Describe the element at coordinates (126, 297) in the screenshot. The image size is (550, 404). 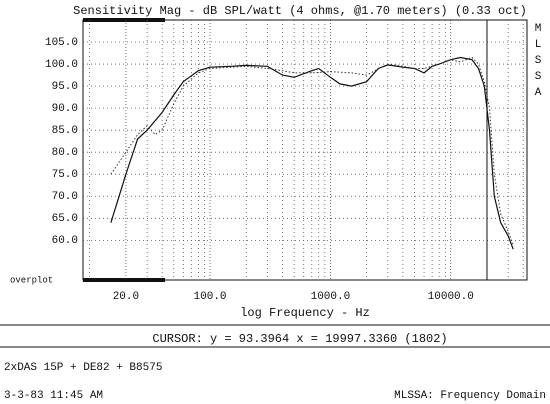
I see `x-tick-label: 20.0` at that location.